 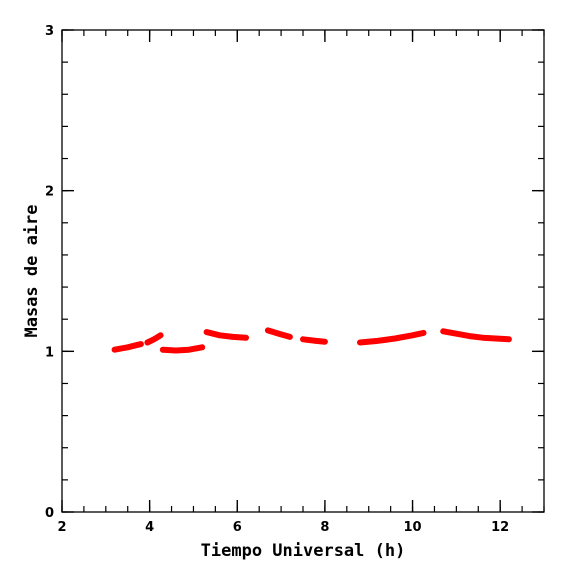 What do you see at coordinates (412, 527) in the screenshot?
I see `x-tick-label: 10` at bounding box center [412, 527].